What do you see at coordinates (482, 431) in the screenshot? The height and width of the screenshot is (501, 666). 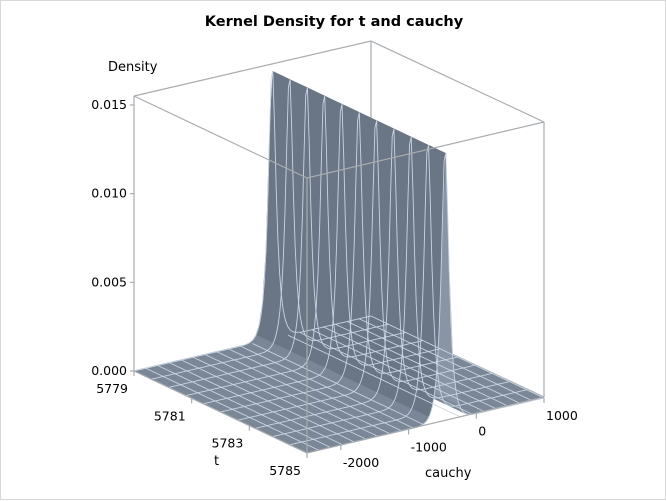 I see `cauchy-tick-label: 0` at bounding box center [482, 431].